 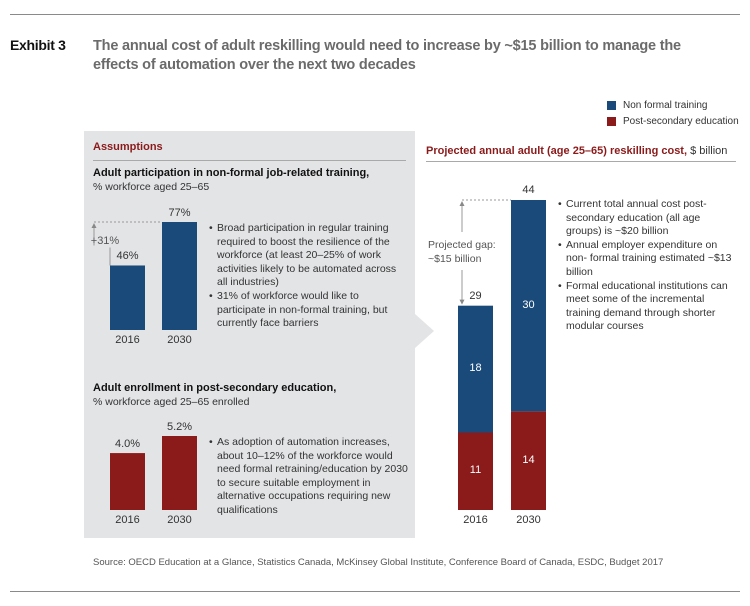 I want to click on enrollment-unit: % workforce aged 25–65 enrolled, so click(x=171, y=402).